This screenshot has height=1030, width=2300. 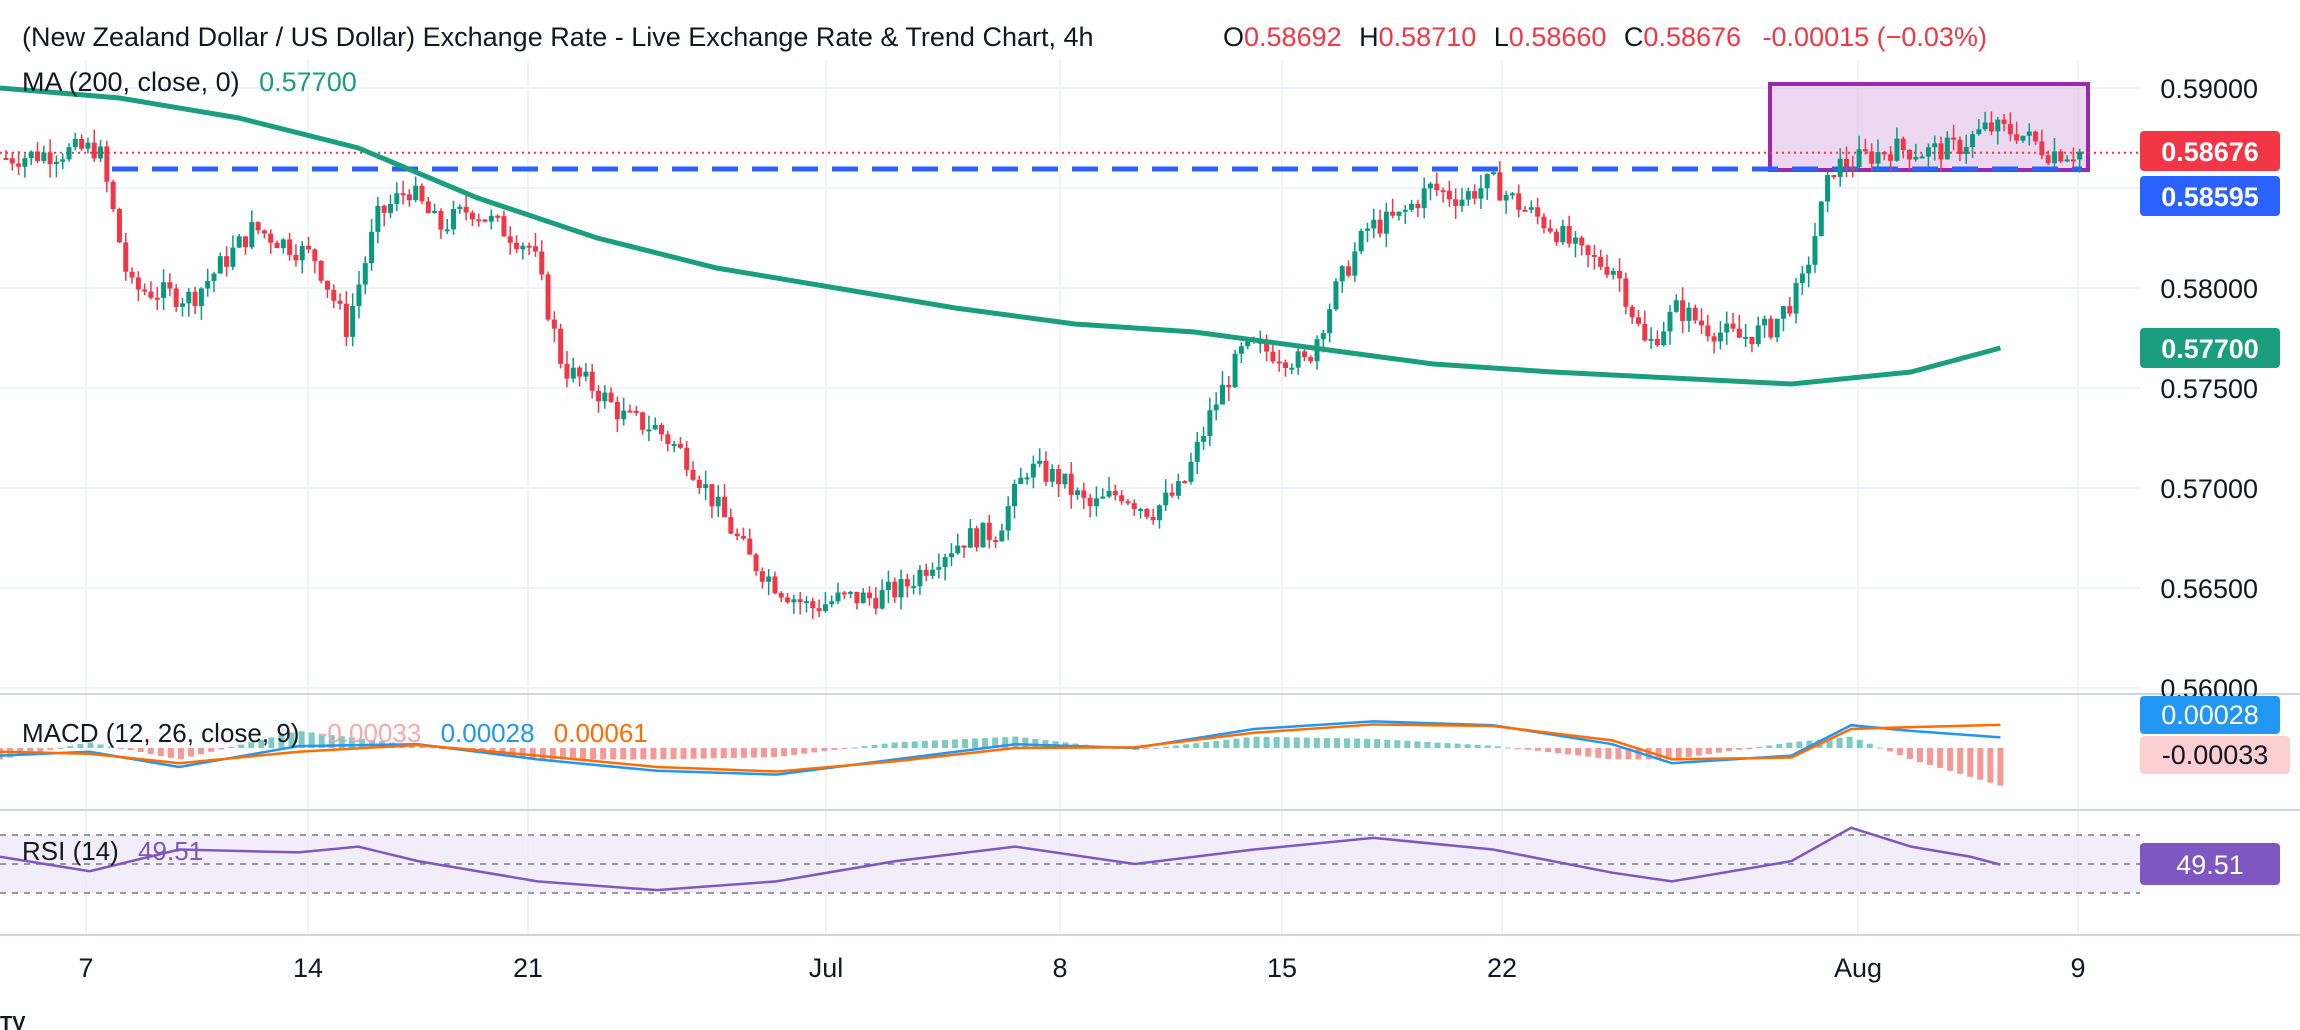 I want to click on price-tick-label: 0.57500, so click(x=2209, y=389).